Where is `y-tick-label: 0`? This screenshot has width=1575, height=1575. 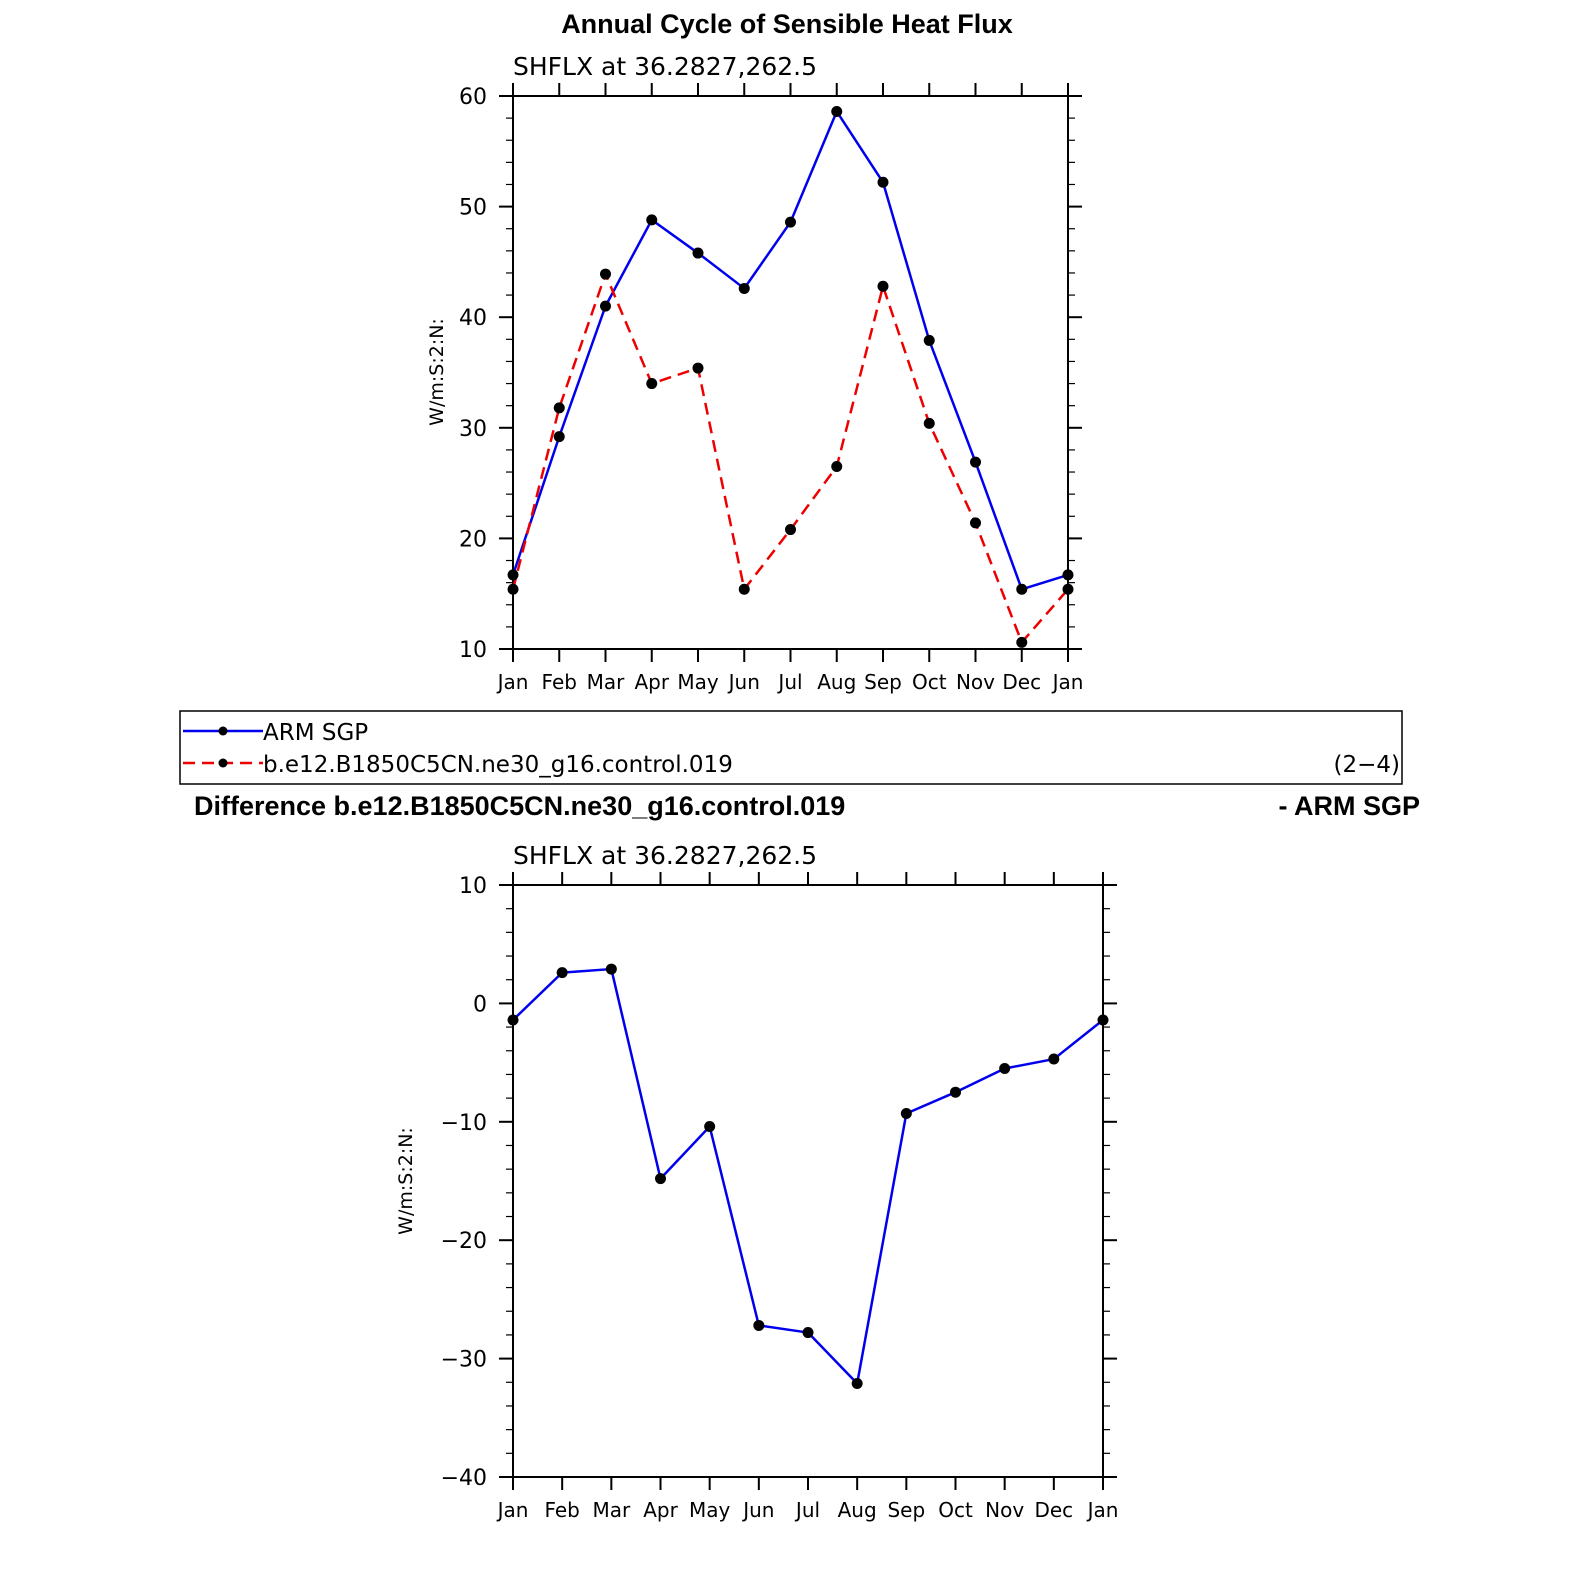
y-tick-label: 0 is located at coordinates (480, 1004).